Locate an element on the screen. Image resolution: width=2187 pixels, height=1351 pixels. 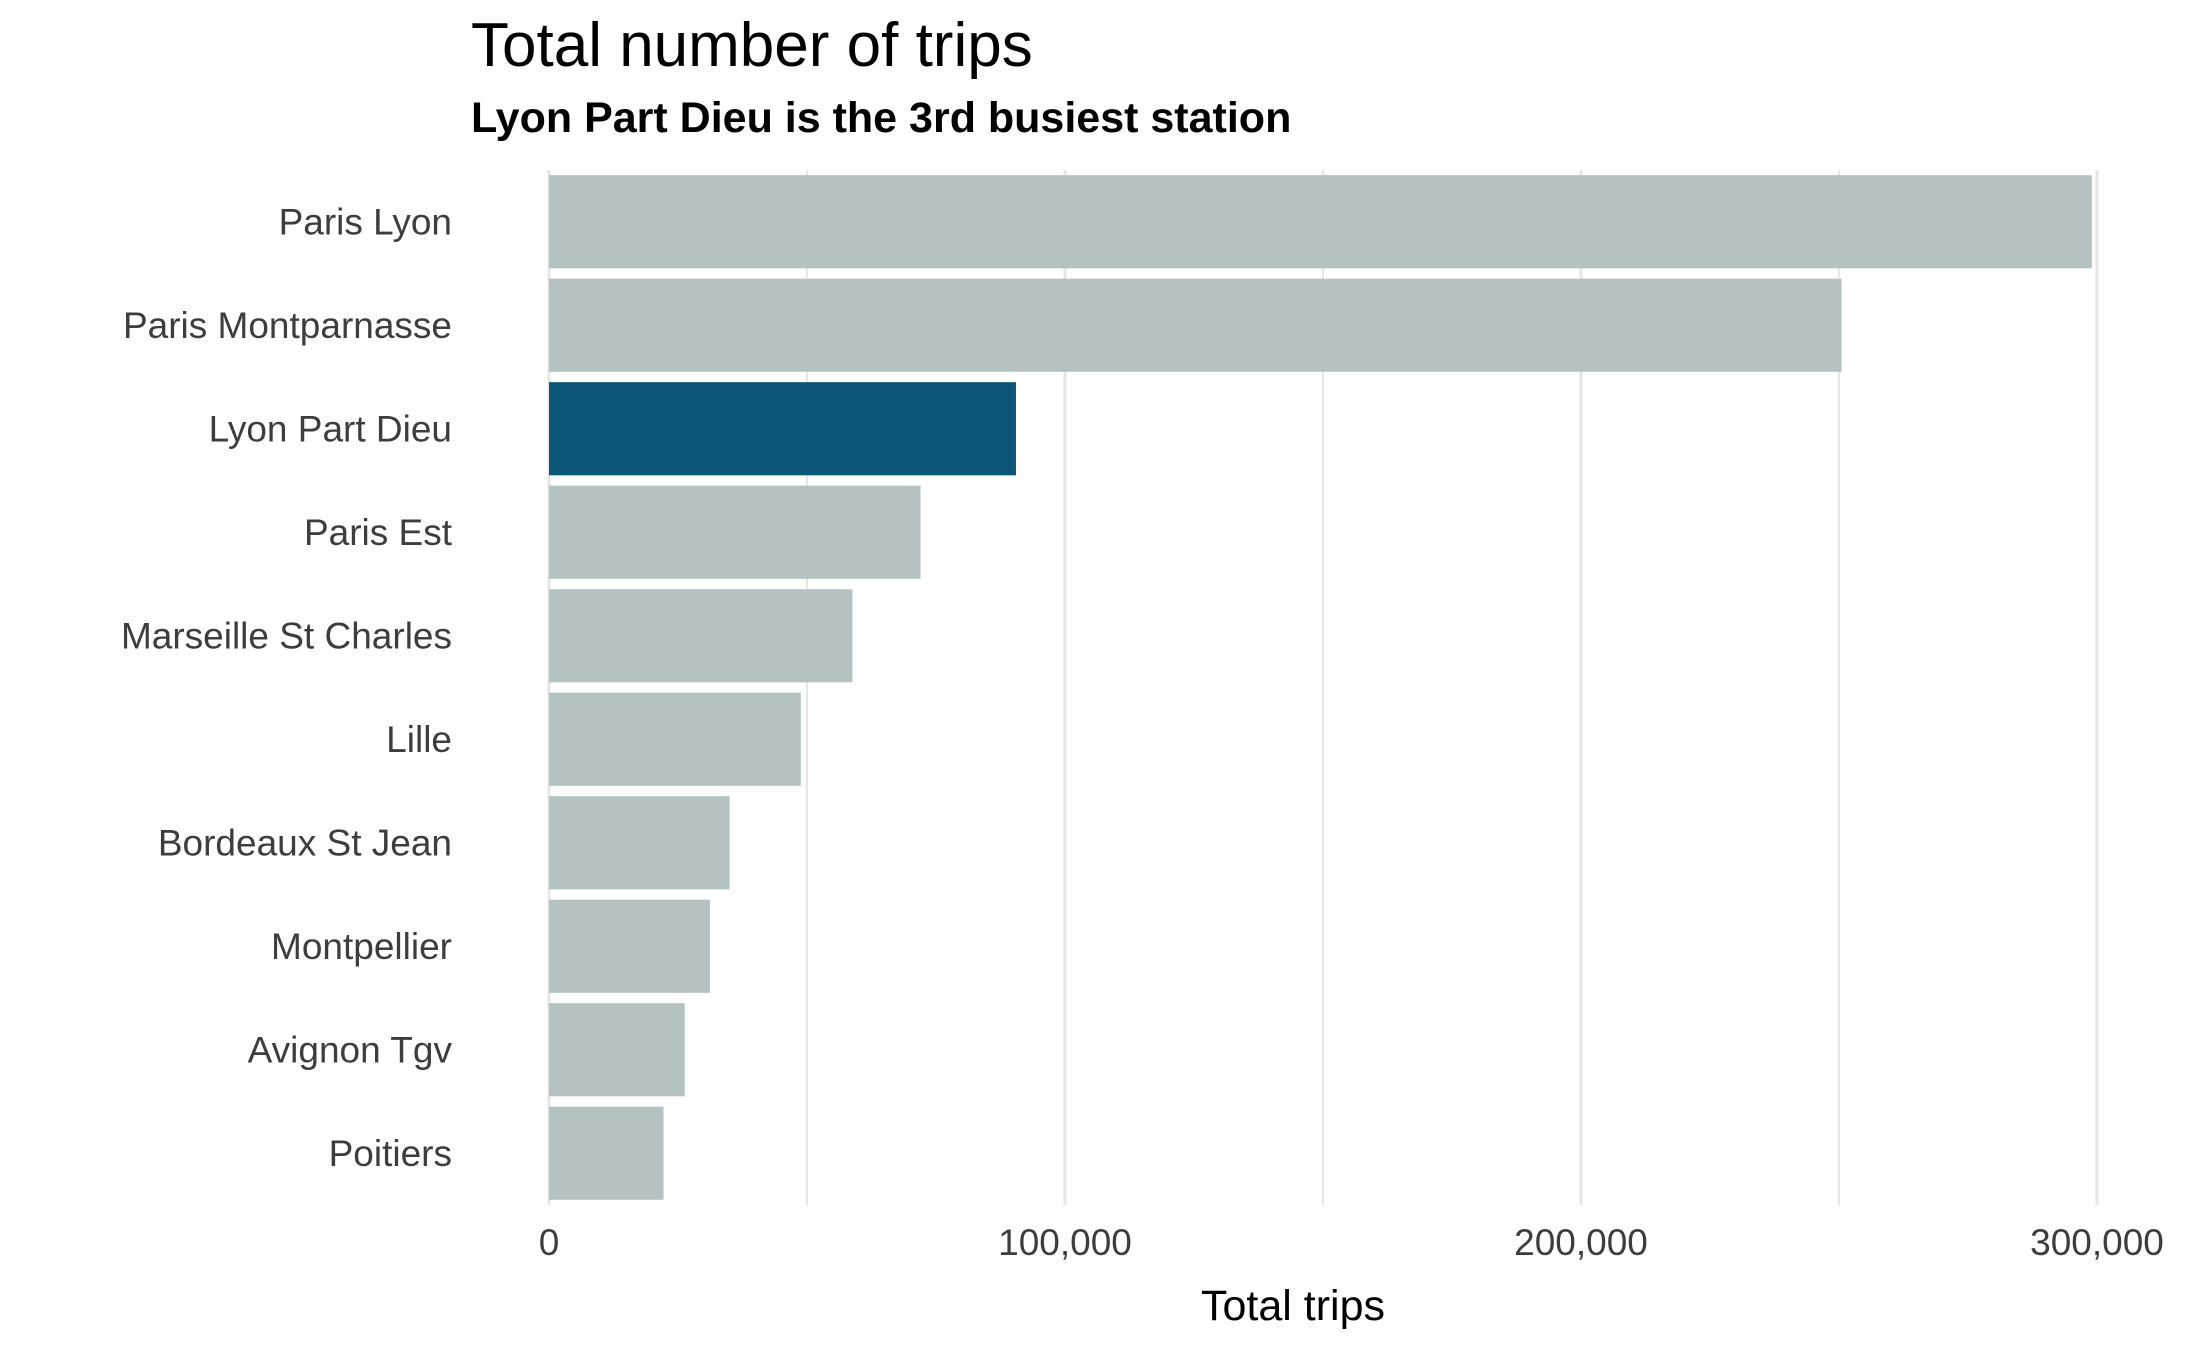
chart-title: Total number of trips is located at coordinates (752, 45).